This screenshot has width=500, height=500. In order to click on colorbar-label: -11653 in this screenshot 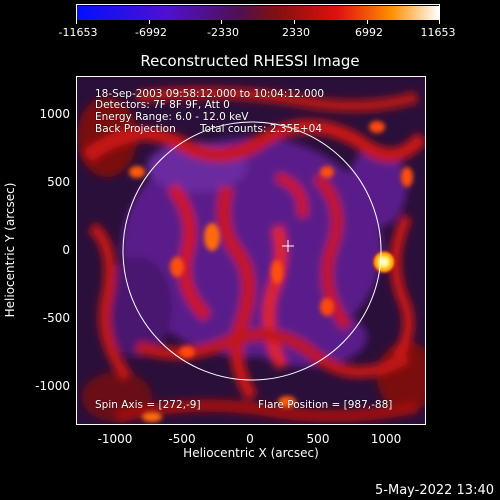, I will do `click(78, 32)`.